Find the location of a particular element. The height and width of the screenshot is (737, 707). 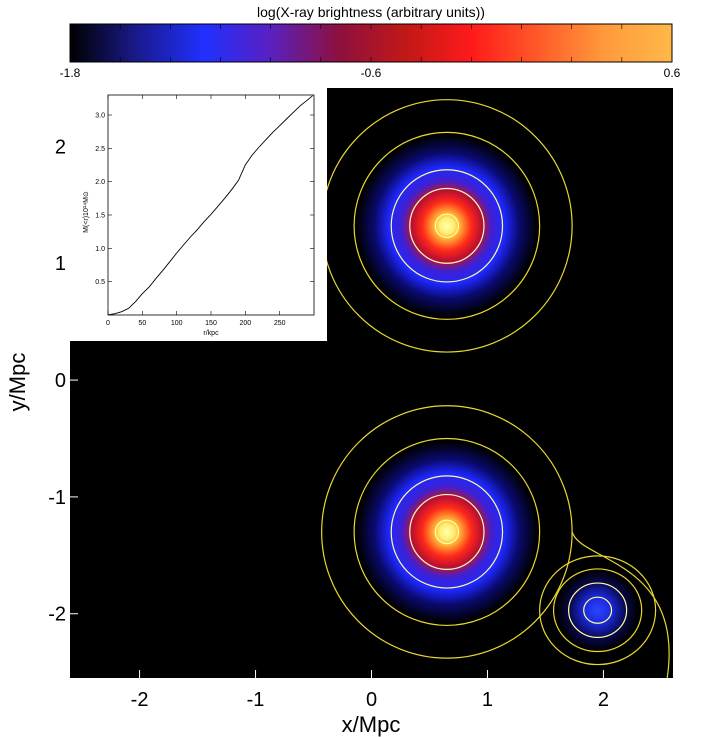

inset-x-tick-label: 250 is located at coordinates (280, 323).